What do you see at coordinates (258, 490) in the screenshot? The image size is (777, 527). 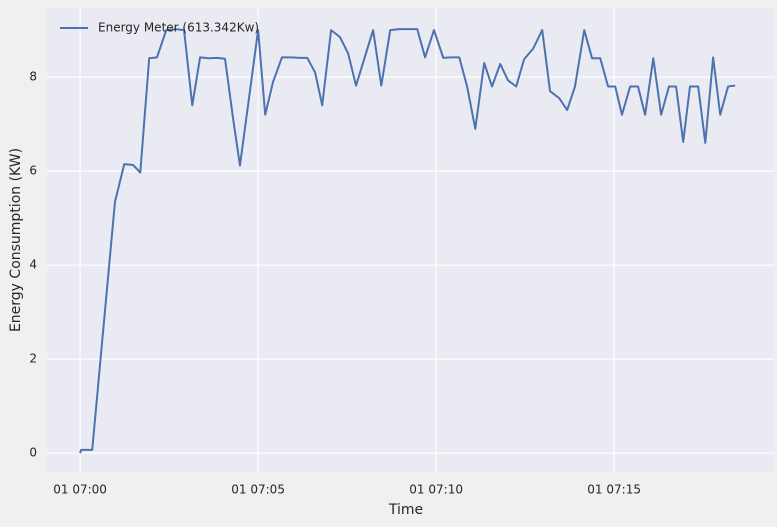 I see `x-tick-label: 01 07:05` at bounding box center [258, 490].